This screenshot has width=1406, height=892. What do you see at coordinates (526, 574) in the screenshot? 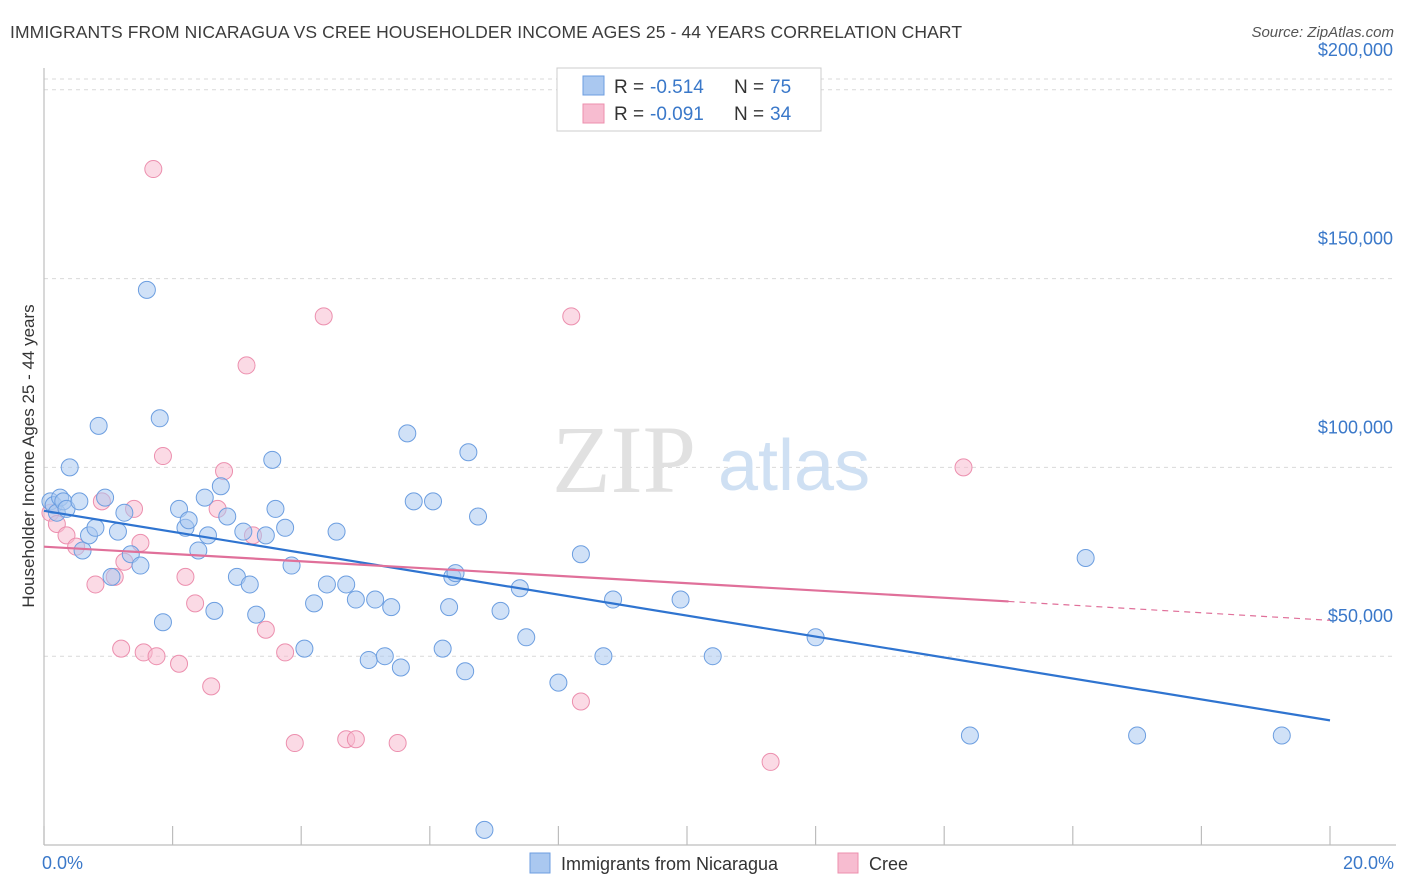
I see `cree-trend-line` at bounding box center [526, 574].